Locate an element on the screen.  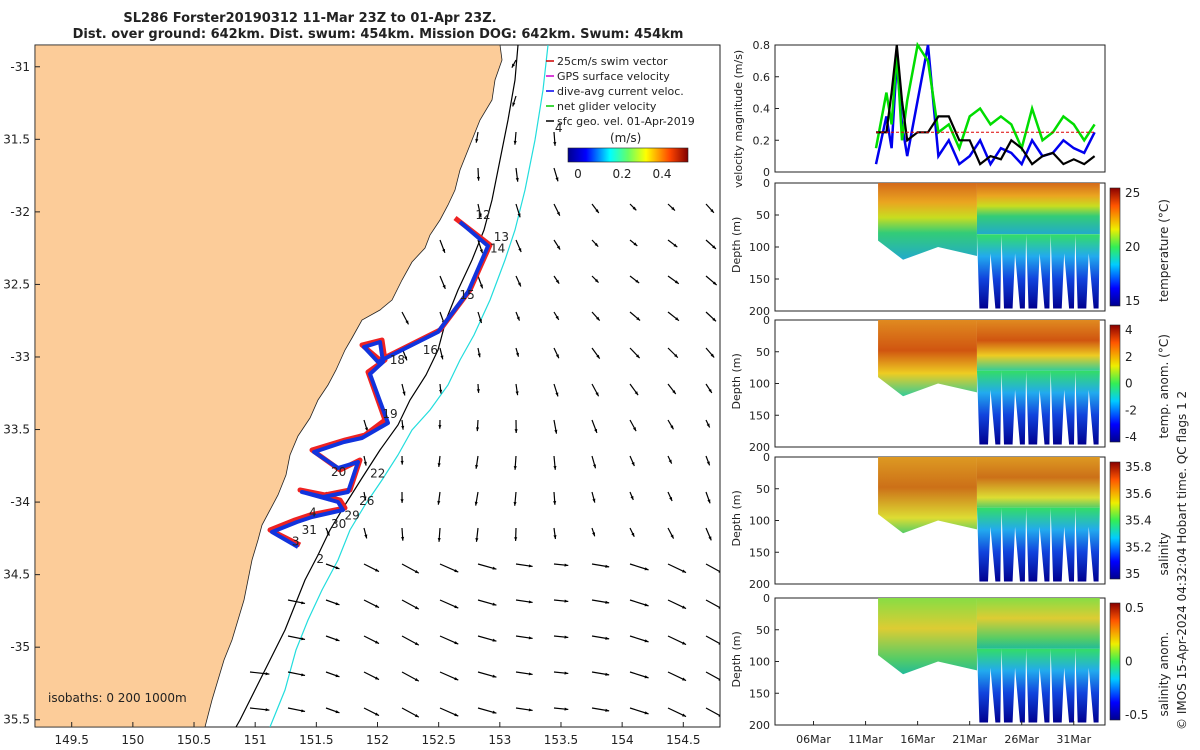
track-label: 22 is located at coordinates (377, 473).